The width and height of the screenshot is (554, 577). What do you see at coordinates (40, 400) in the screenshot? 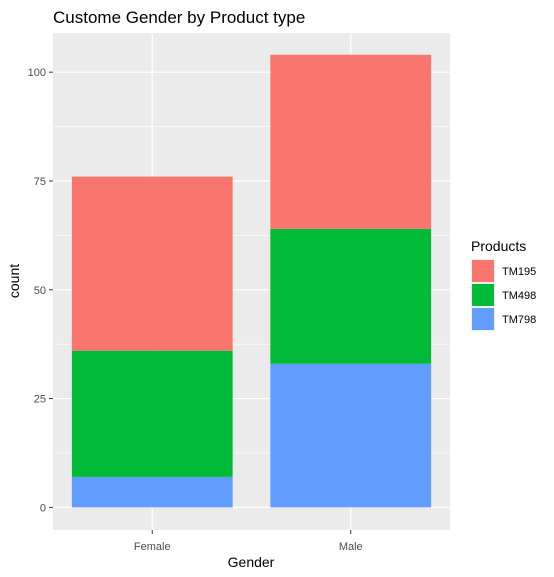
I see `y-tick-label: 25` at bounding box center [40, 400].